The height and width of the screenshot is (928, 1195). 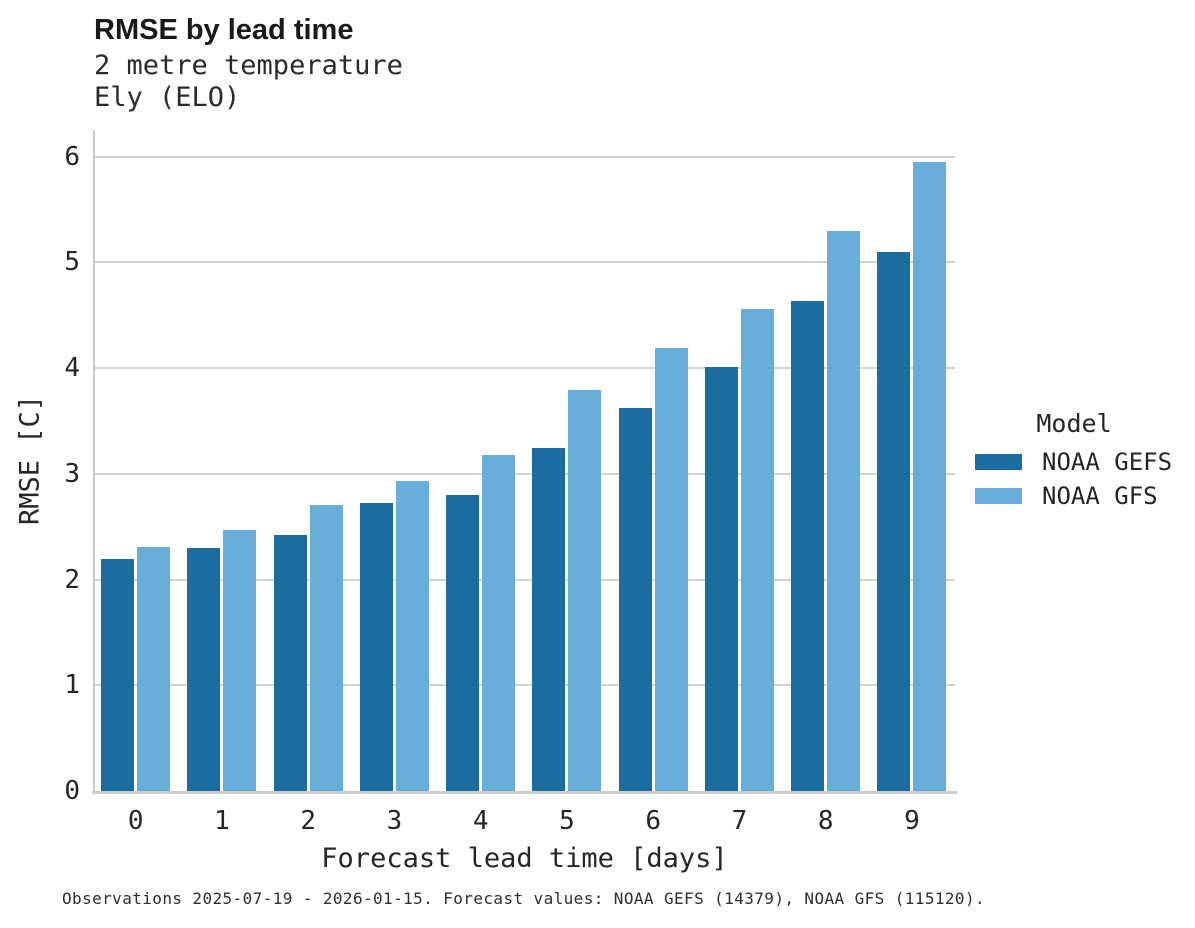 What do you see at coordinates (224, 30) in the screenshot?
I see `chart-title: RMSE by lead time` at bounding box center [224, 30].